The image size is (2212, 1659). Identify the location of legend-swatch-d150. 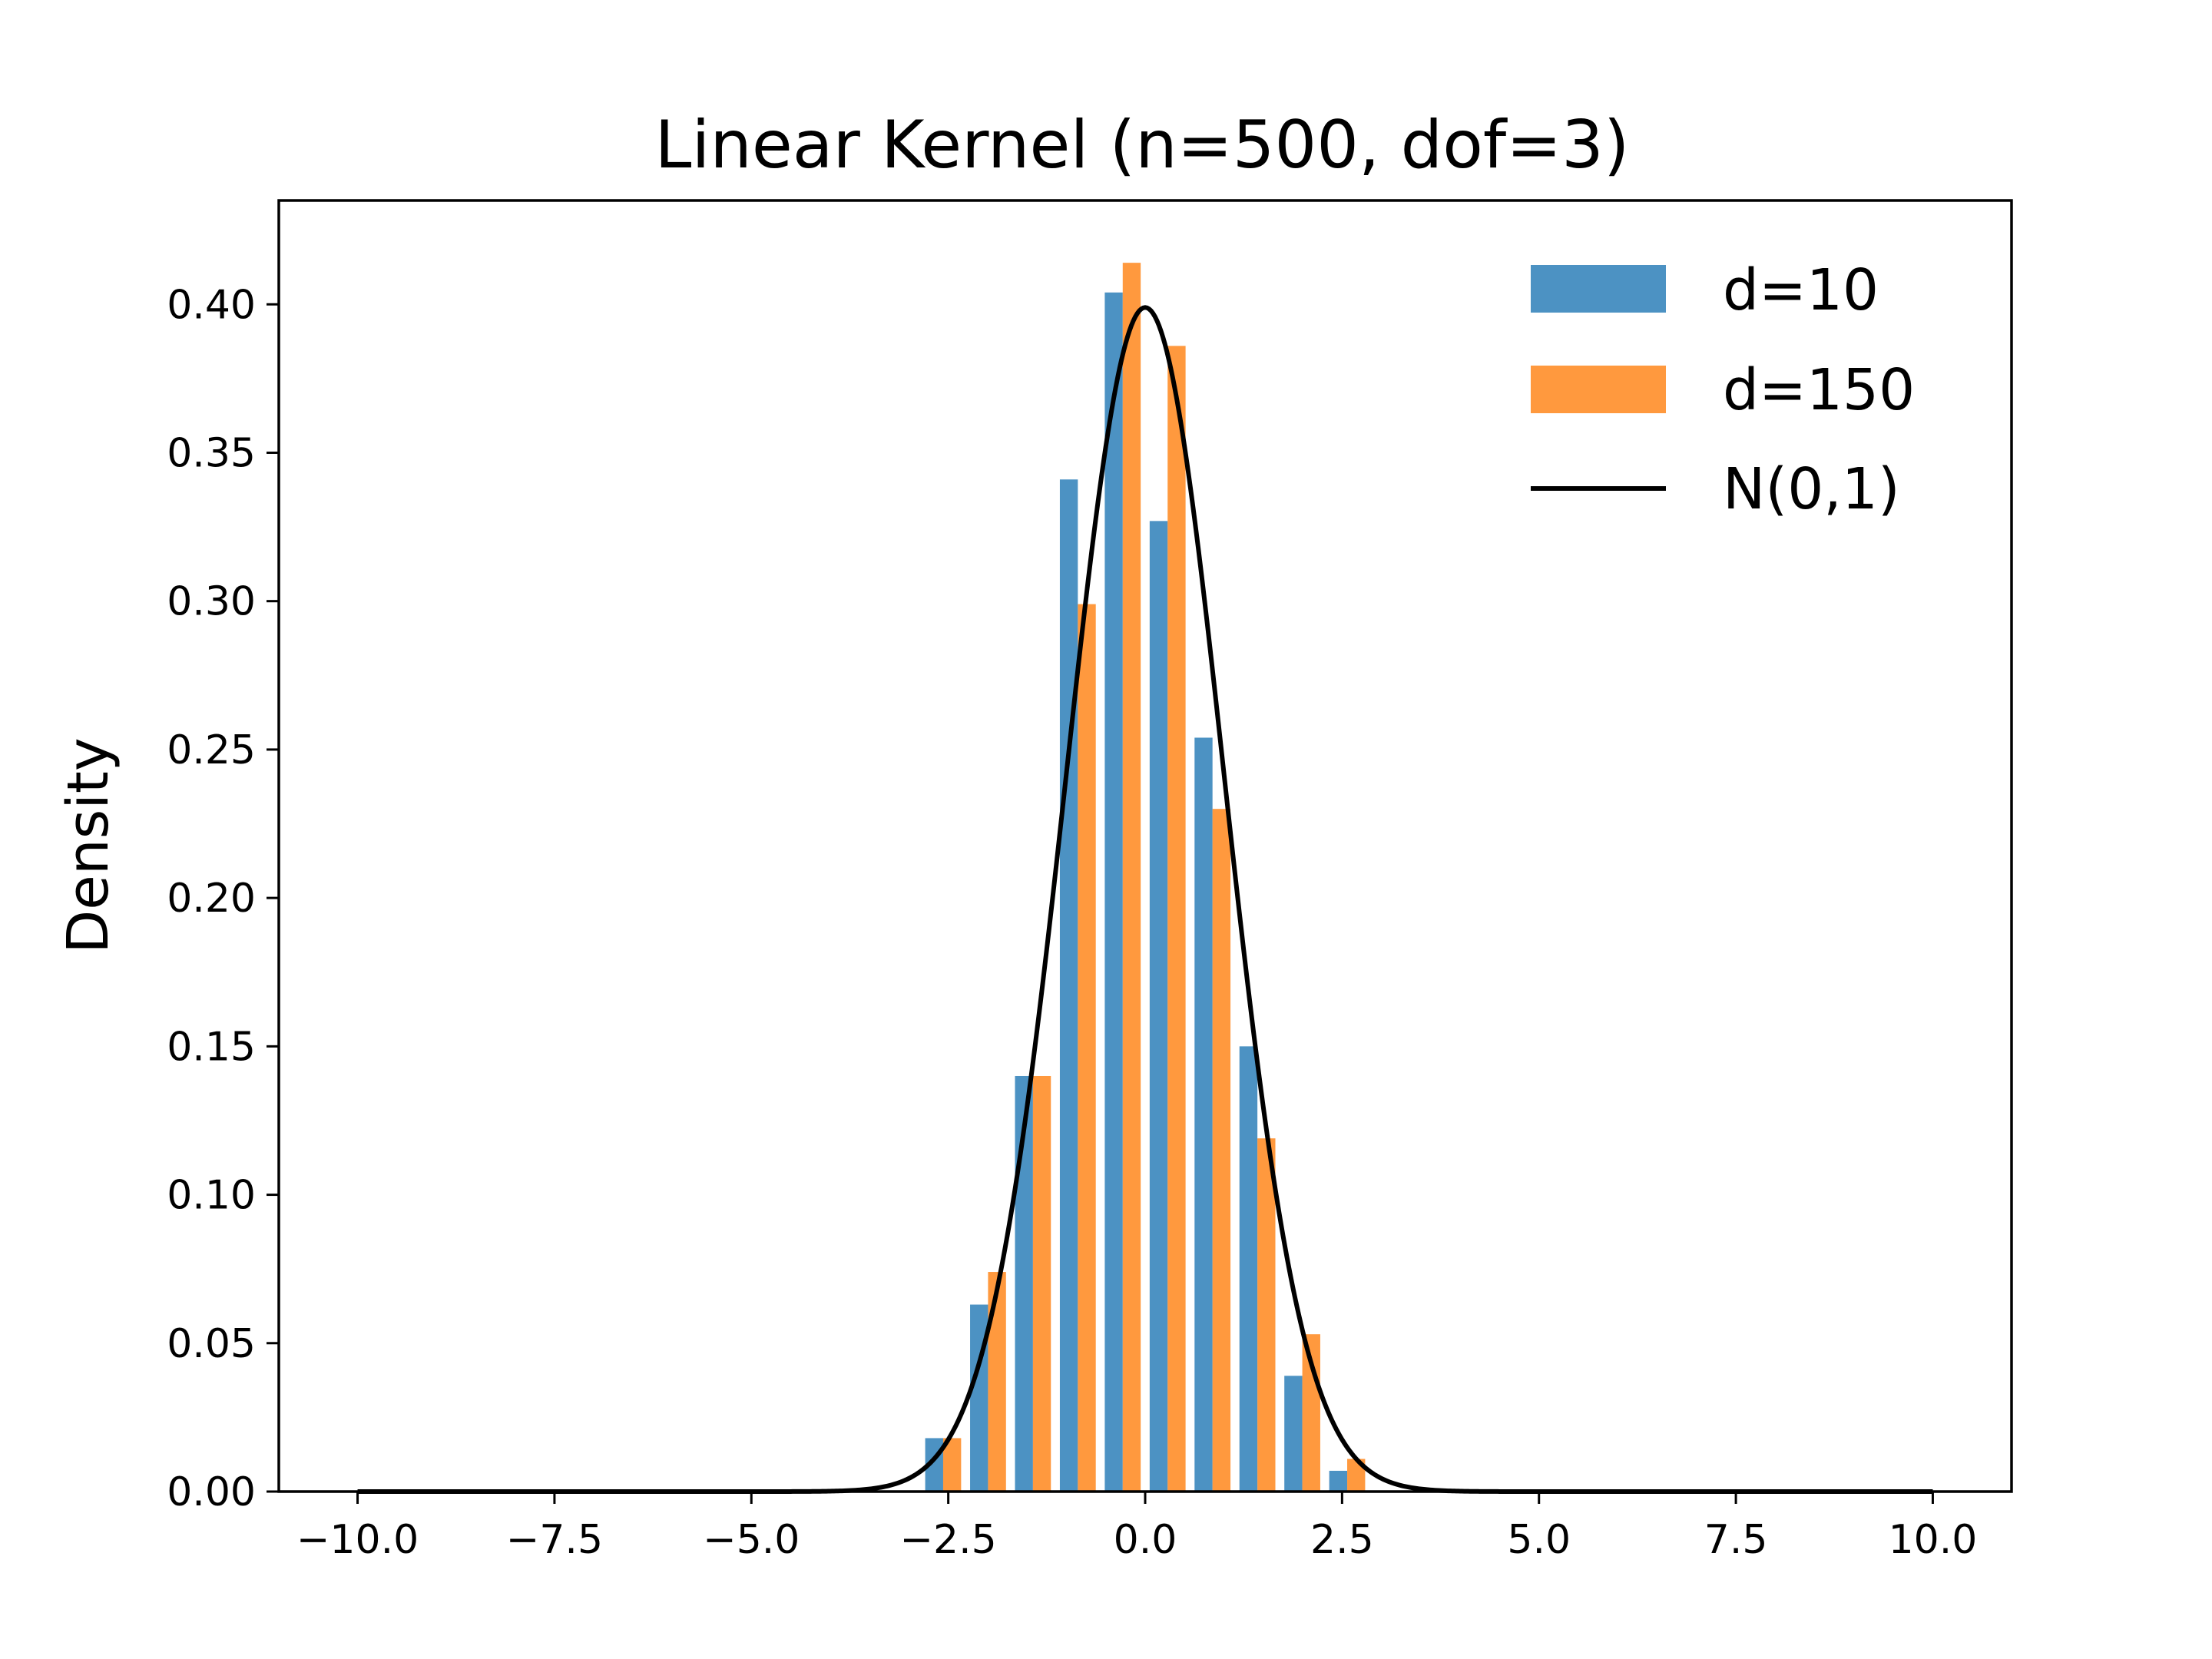
(1599, 389).